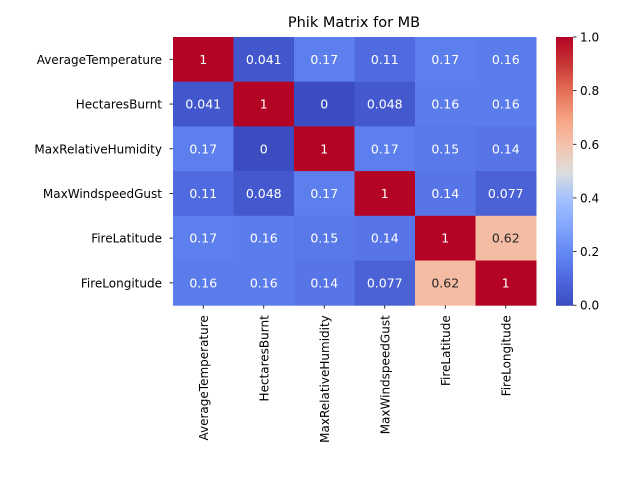 The image size is (640, 480). Describe the element at coordinates (589, 252) in the screenshot. I see `colorbar-tick-label: 0.2` at that location.